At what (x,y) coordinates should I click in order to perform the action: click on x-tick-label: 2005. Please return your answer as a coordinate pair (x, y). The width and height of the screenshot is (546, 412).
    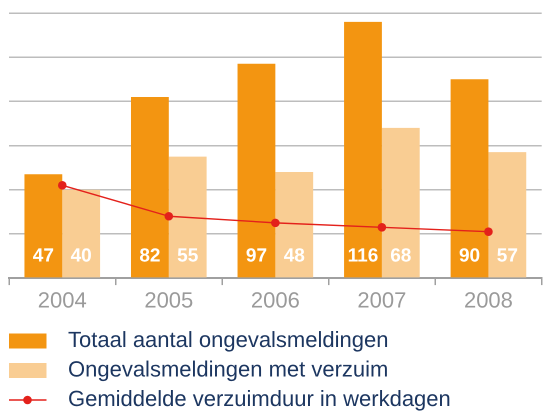
    Looking at the image, I should click on (169, 299).